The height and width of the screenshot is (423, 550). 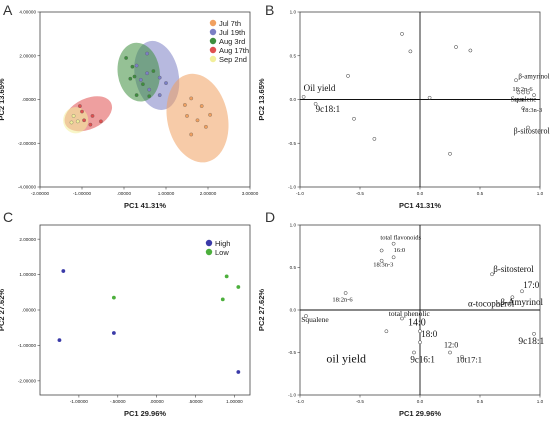 I want to click on panel-a-group-ellipse, so click(x=76, y=120).